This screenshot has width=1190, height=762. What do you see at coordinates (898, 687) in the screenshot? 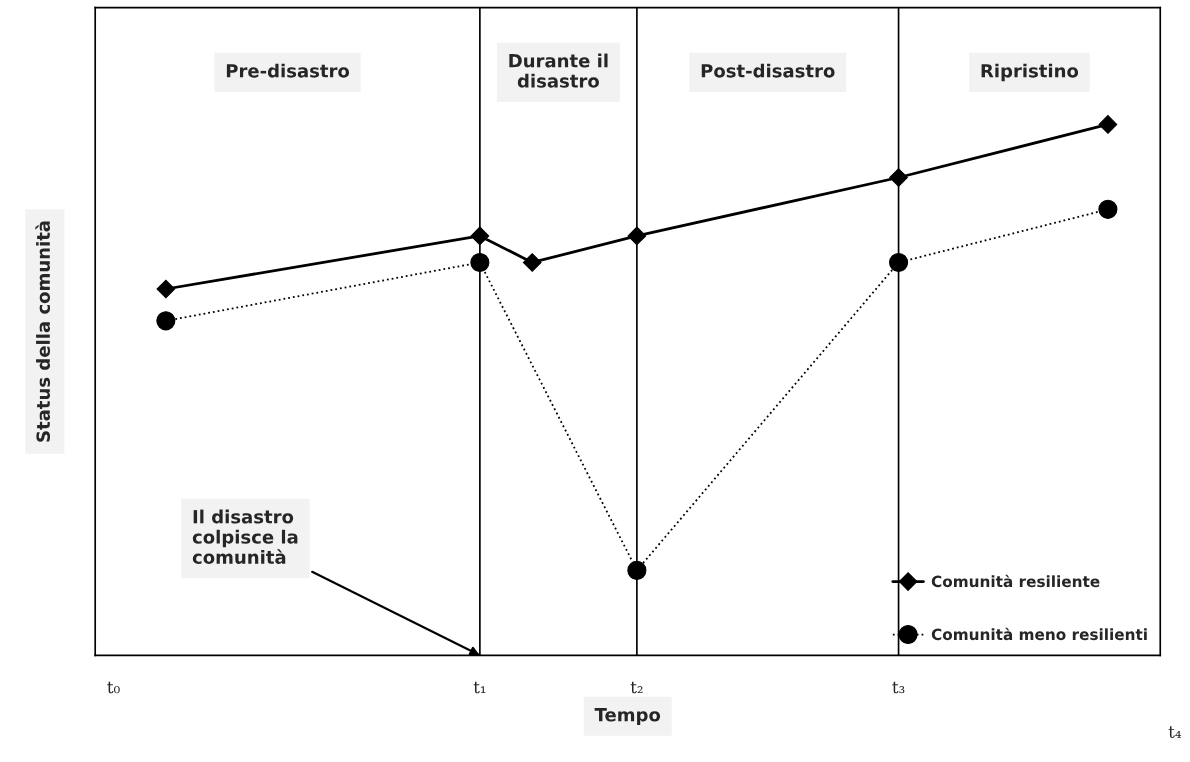
I see `x-tick-label: t₃` at bounding box center [898, 687].